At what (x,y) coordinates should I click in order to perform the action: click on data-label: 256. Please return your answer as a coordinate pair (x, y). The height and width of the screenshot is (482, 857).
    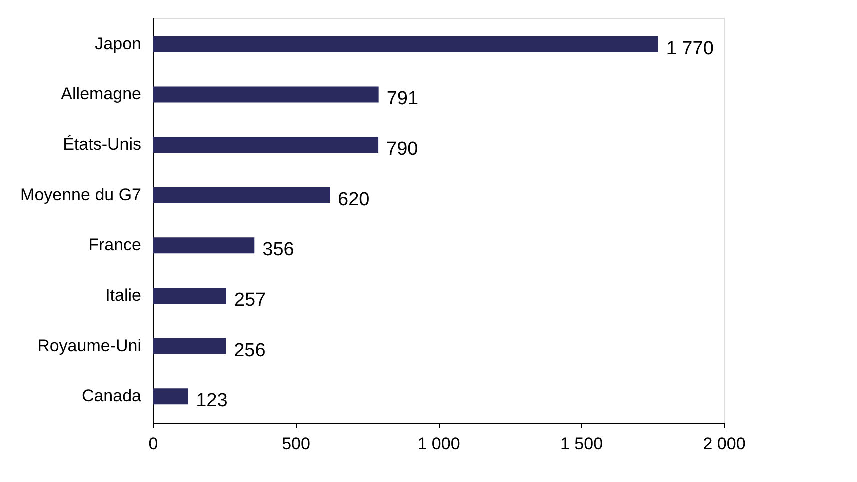
    Looking at the image, I should click on (250, 351).